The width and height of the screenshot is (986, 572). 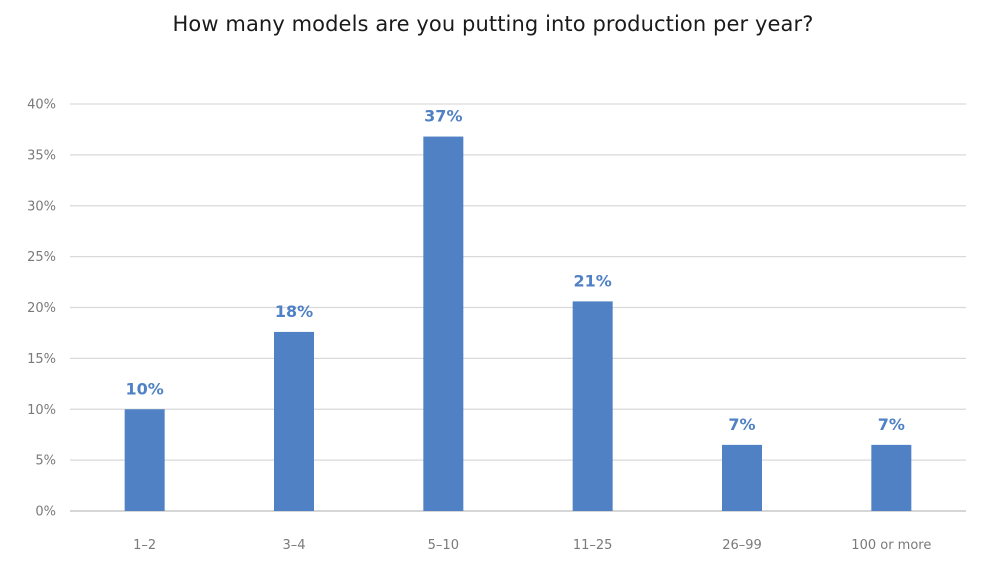 What do you see at coordinates (443, 116) in the screenshot?
I see `data-label: 37%` at bounding box center [443, 116].